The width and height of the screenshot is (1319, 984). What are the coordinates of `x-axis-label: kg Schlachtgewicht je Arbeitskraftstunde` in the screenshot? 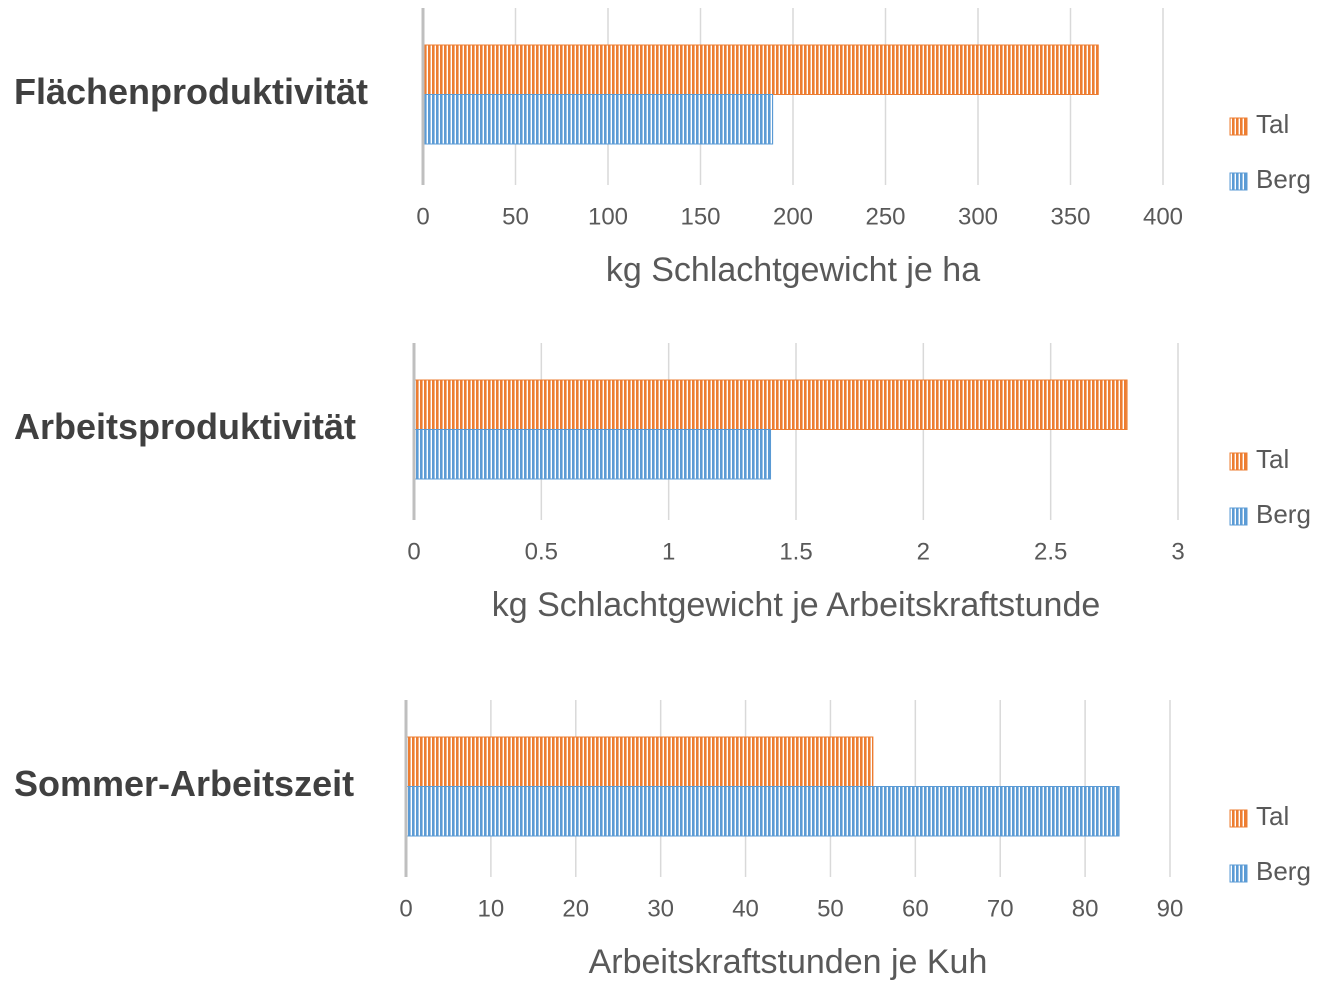 It's located at (796, 605).